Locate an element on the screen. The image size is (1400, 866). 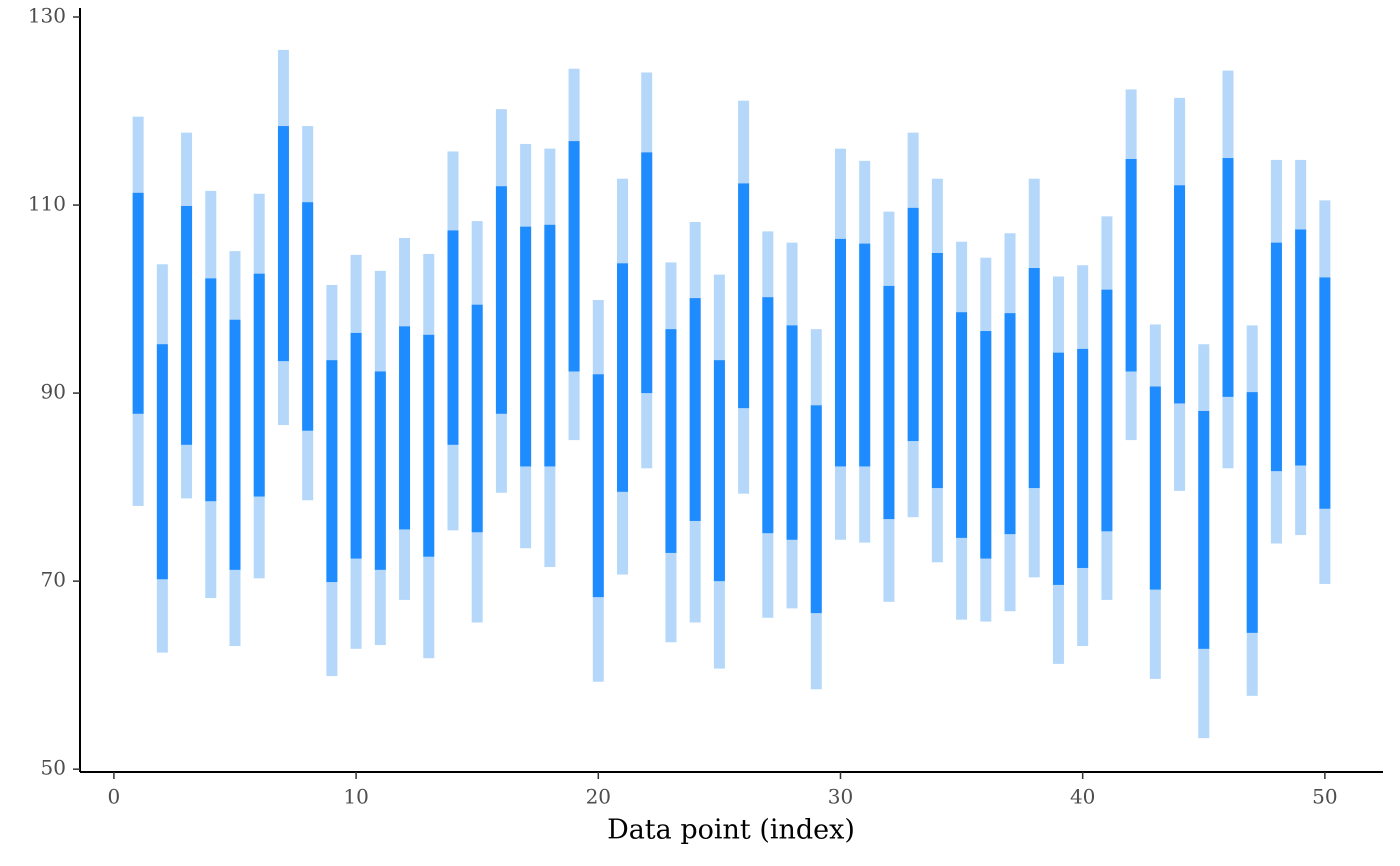
y-tick-label: 130 is located at coordinates (47, 16).